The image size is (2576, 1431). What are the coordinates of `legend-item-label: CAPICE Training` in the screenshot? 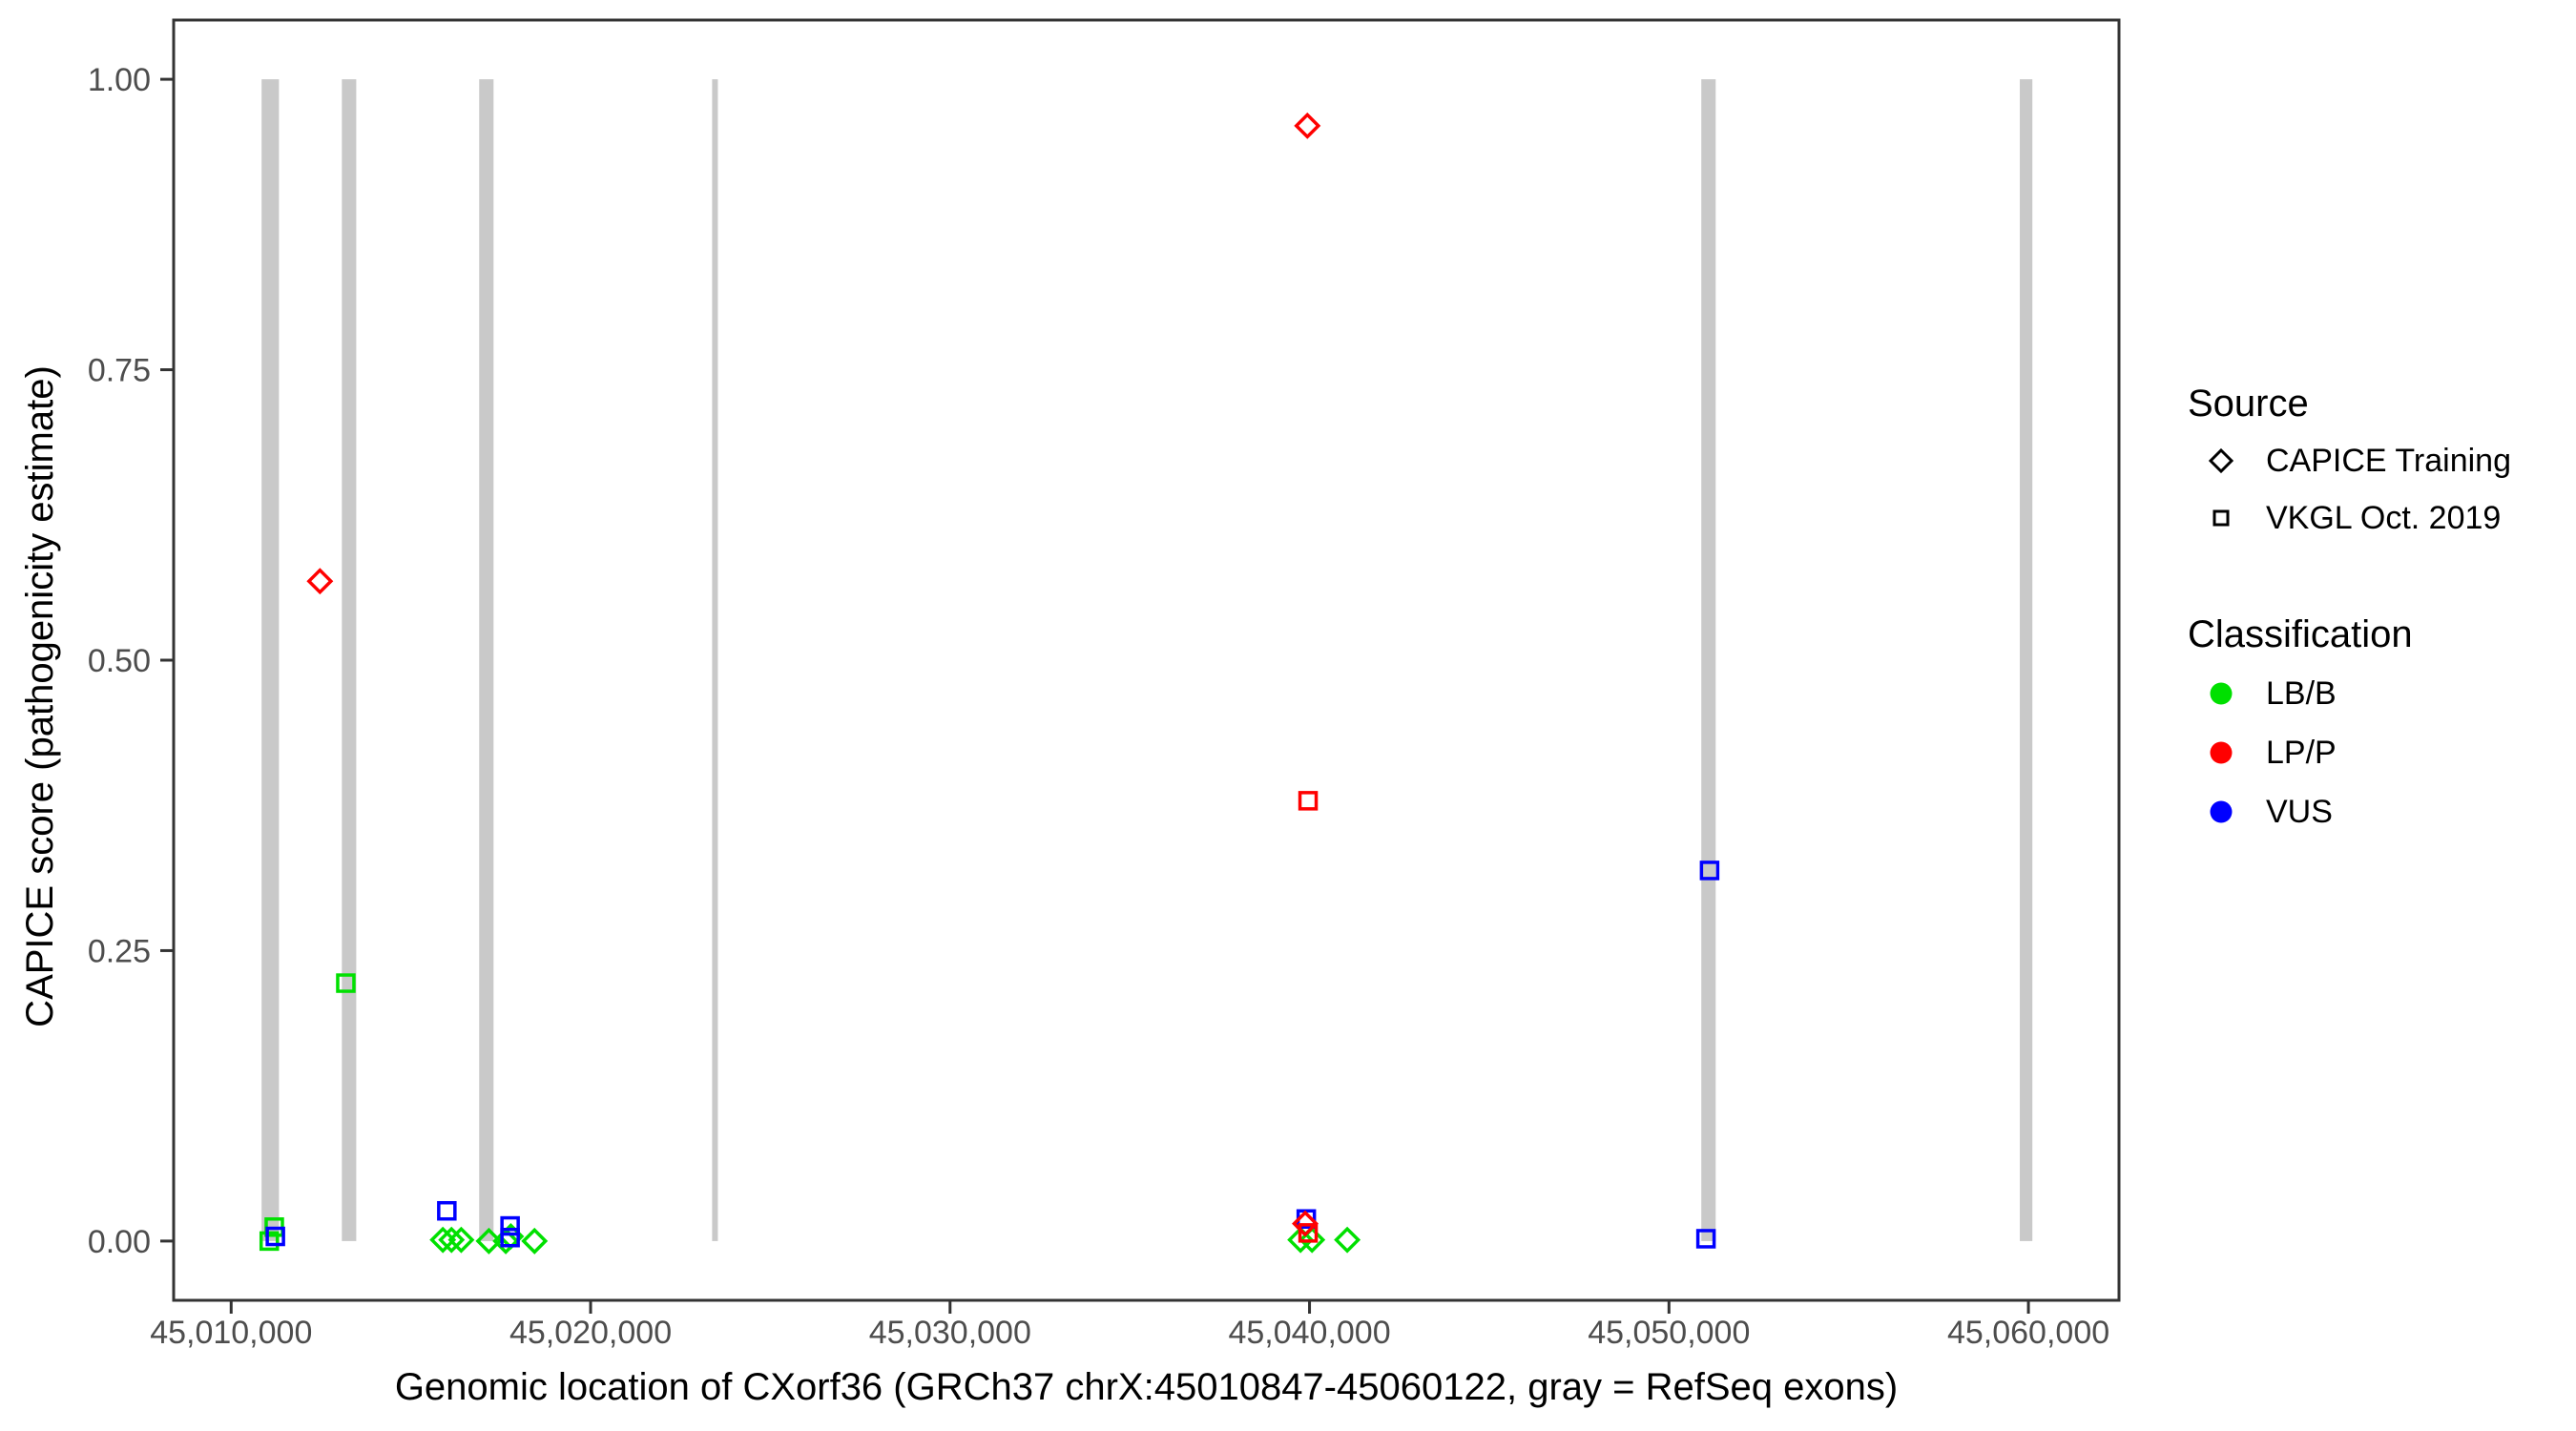 It's located at (2388, 460).